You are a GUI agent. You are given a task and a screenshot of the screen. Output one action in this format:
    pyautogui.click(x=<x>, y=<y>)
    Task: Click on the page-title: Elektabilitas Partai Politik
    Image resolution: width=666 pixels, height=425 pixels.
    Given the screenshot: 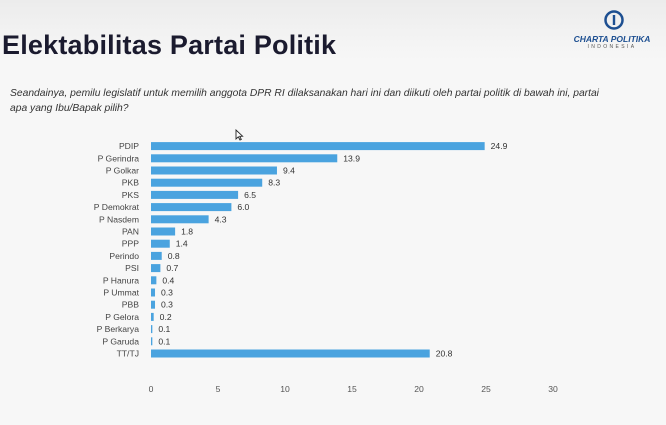 What is the action you would take?
    pyautogui.click(x=169, y=45)
    